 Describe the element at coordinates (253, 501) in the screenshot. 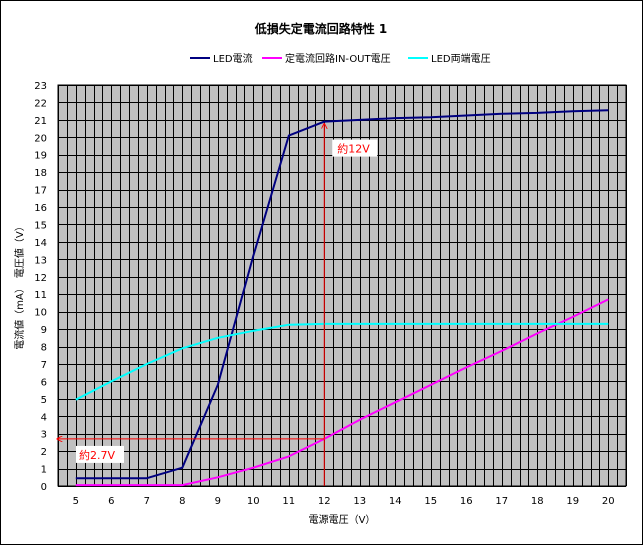

I see `x-tick-label: 10` at that location.